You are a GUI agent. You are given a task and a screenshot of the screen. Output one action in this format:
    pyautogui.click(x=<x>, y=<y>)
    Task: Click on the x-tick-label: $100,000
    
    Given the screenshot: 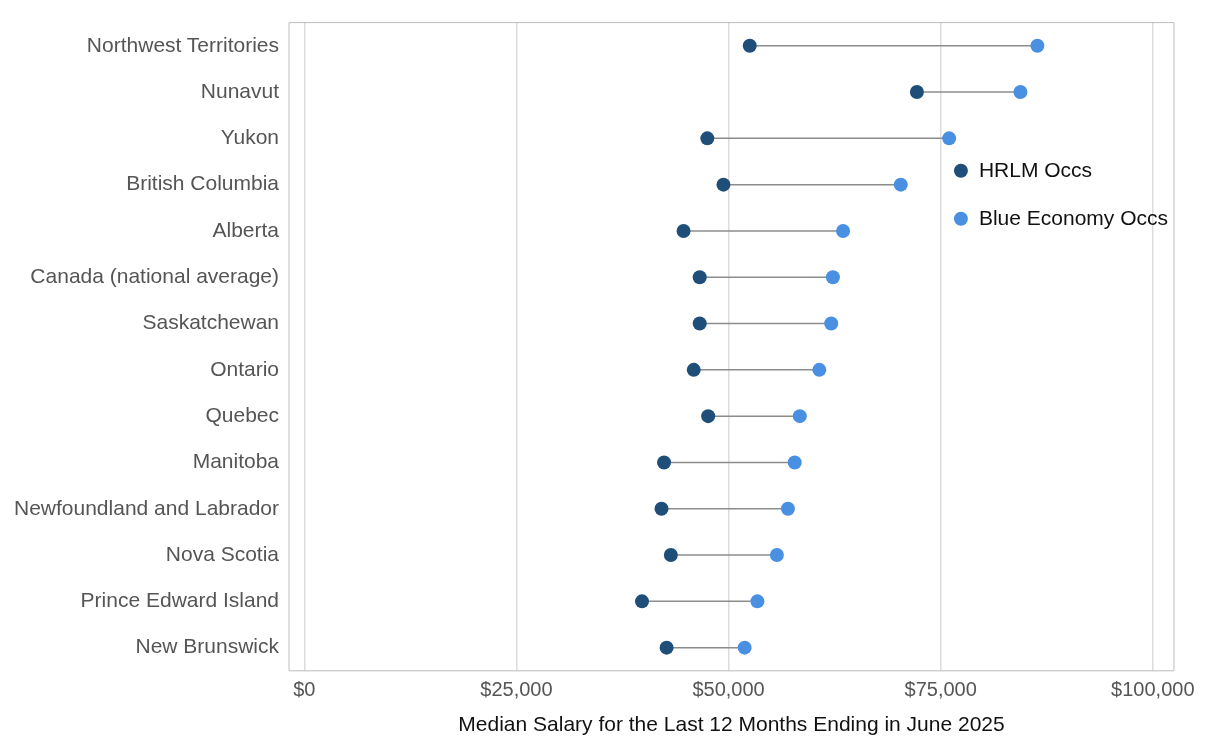 What is the action you would take?
    pyautogui.click(x=1153, y=689)
    